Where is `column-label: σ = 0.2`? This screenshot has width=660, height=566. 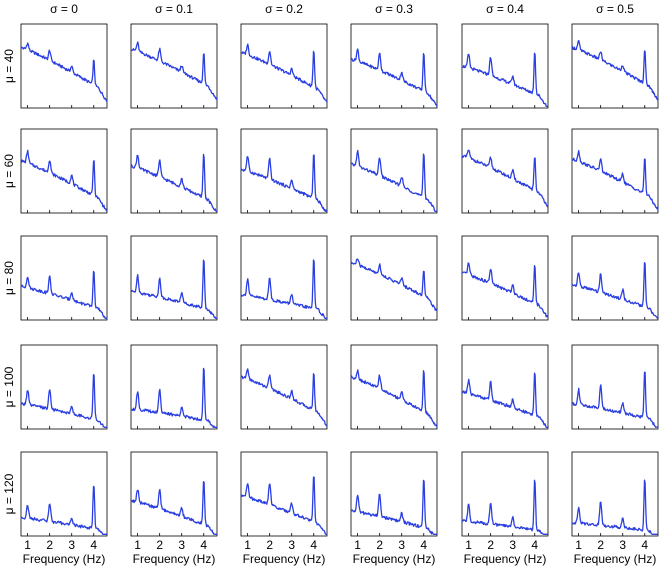
column-label: σ = 0.2 is located at coordinates (284, 9).